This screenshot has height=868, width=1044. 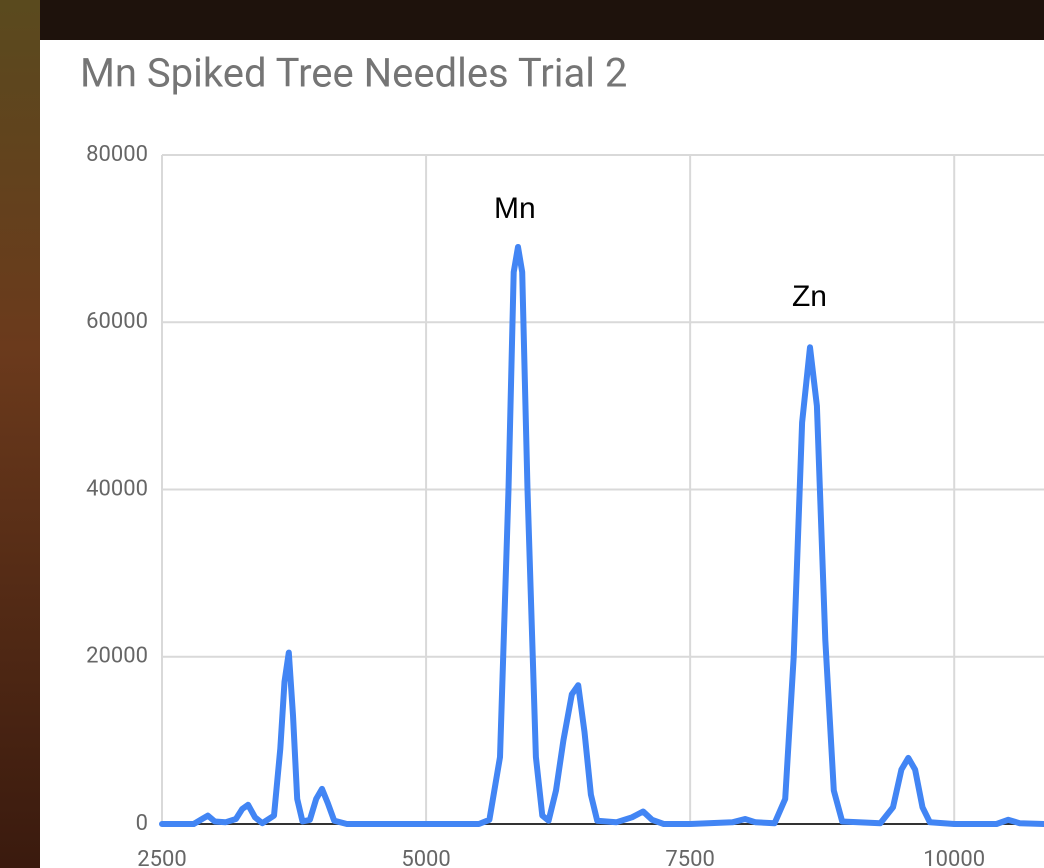 What do you see at coordinates (117, 321) in the screenshot?
I see `y-tick-label: 60000` at bounding box center [117, 321].